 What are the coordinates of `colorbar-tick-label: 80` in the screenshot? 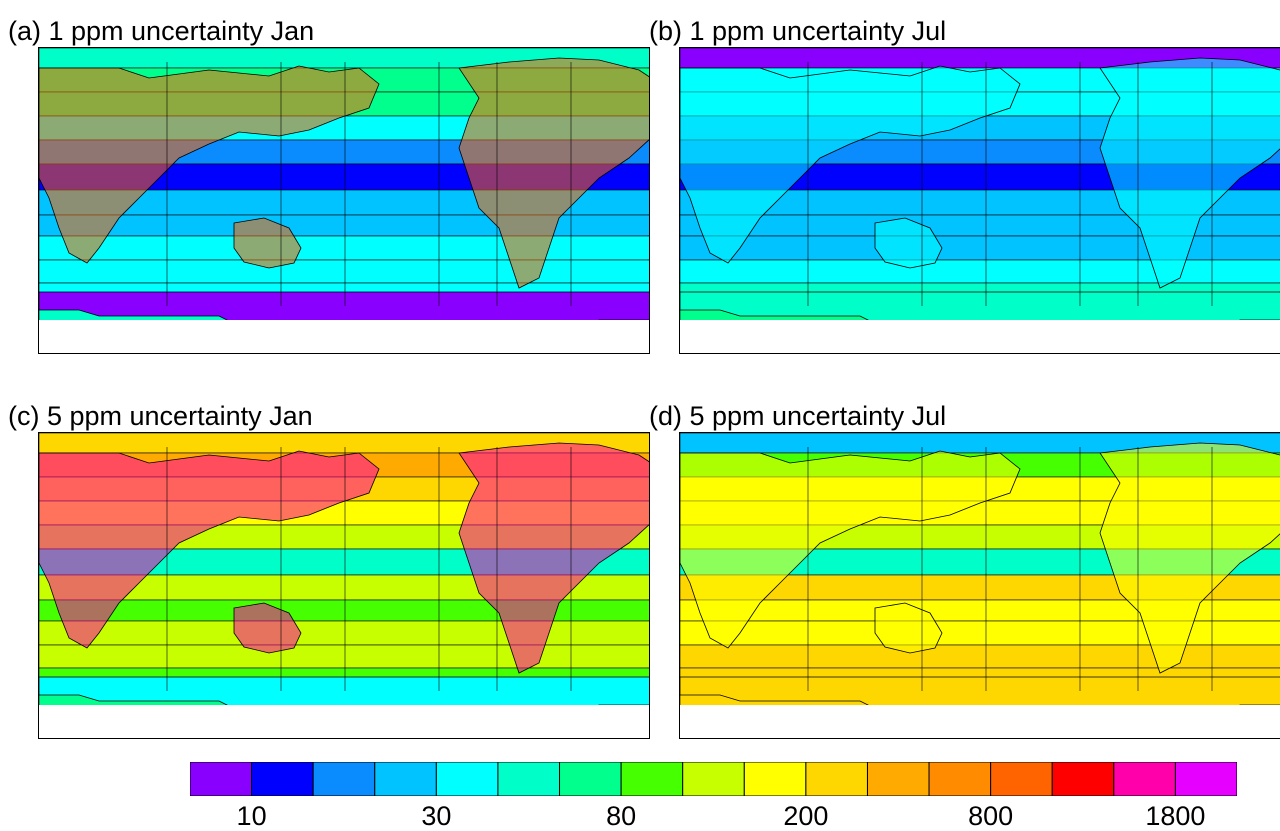 It's located at (621, 816).